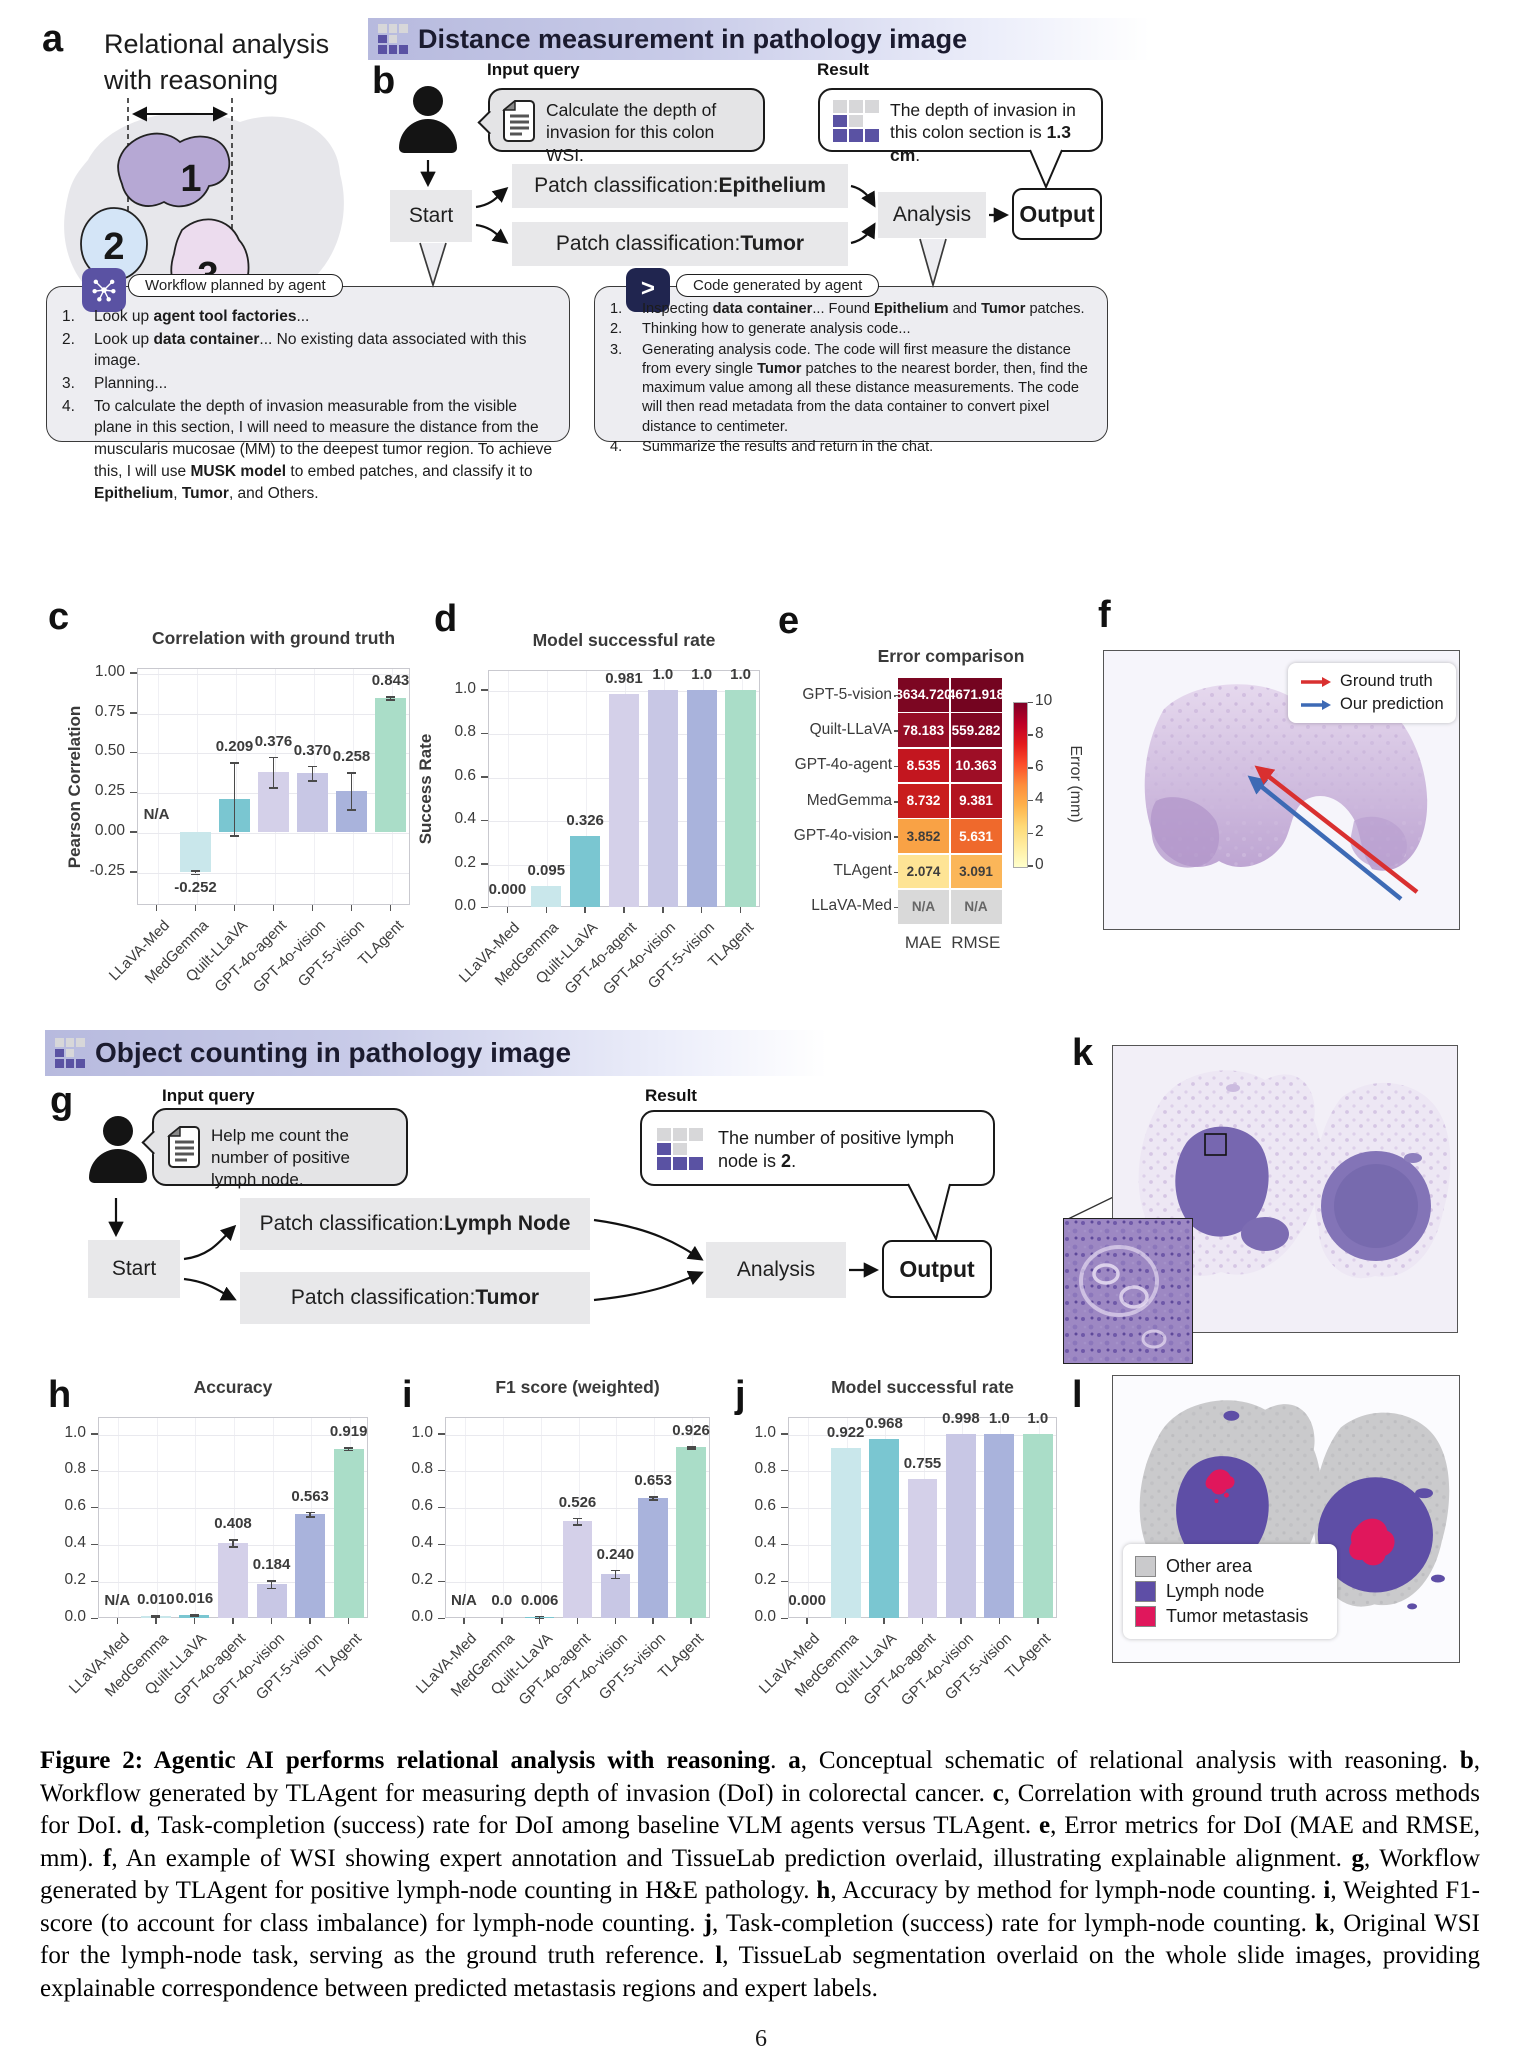 This screenshot has height=2066, width=1522. Describe the element at coordinates (195, 851) in the screenshot. I see `bar-MedGemma` at that location.